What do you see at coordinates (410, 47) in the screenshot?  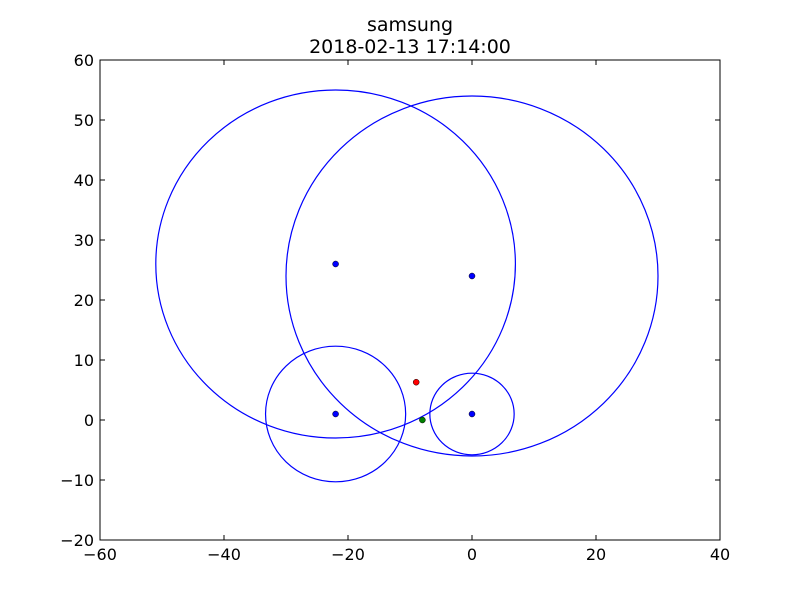 I see `chart-subtitle: 2018-02-13 17:14:00` at bounding box center [410, 47].